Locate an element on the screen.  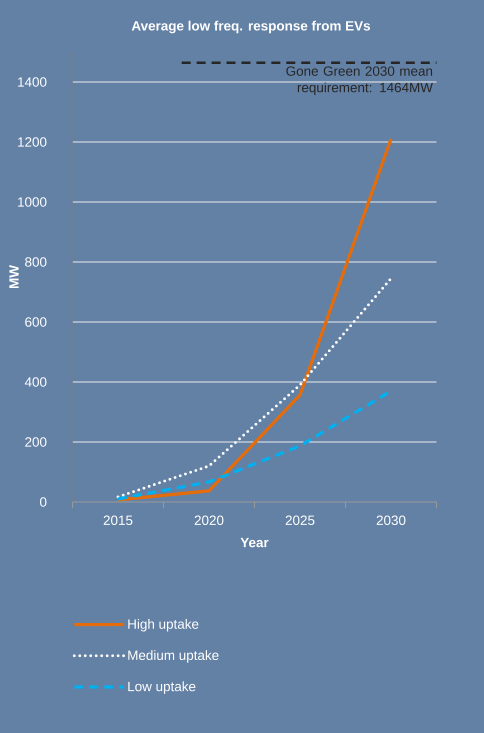
x-axis-title: Year is located at coordinates (254, 543).